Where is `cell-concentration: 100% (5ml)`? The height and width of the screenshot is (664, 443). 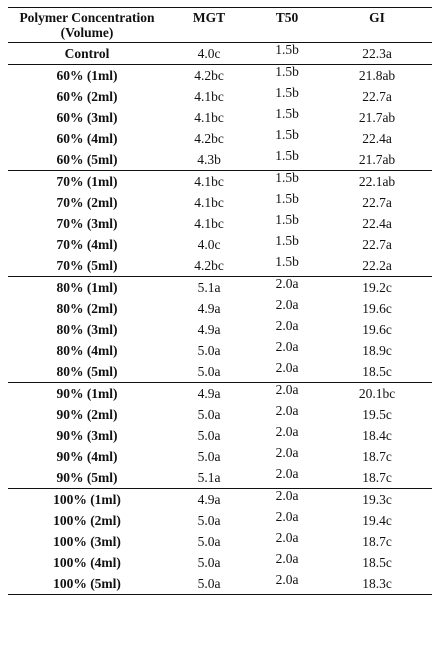 cell-concentration: 100% (5ml) is located at coordinates (87, 584).